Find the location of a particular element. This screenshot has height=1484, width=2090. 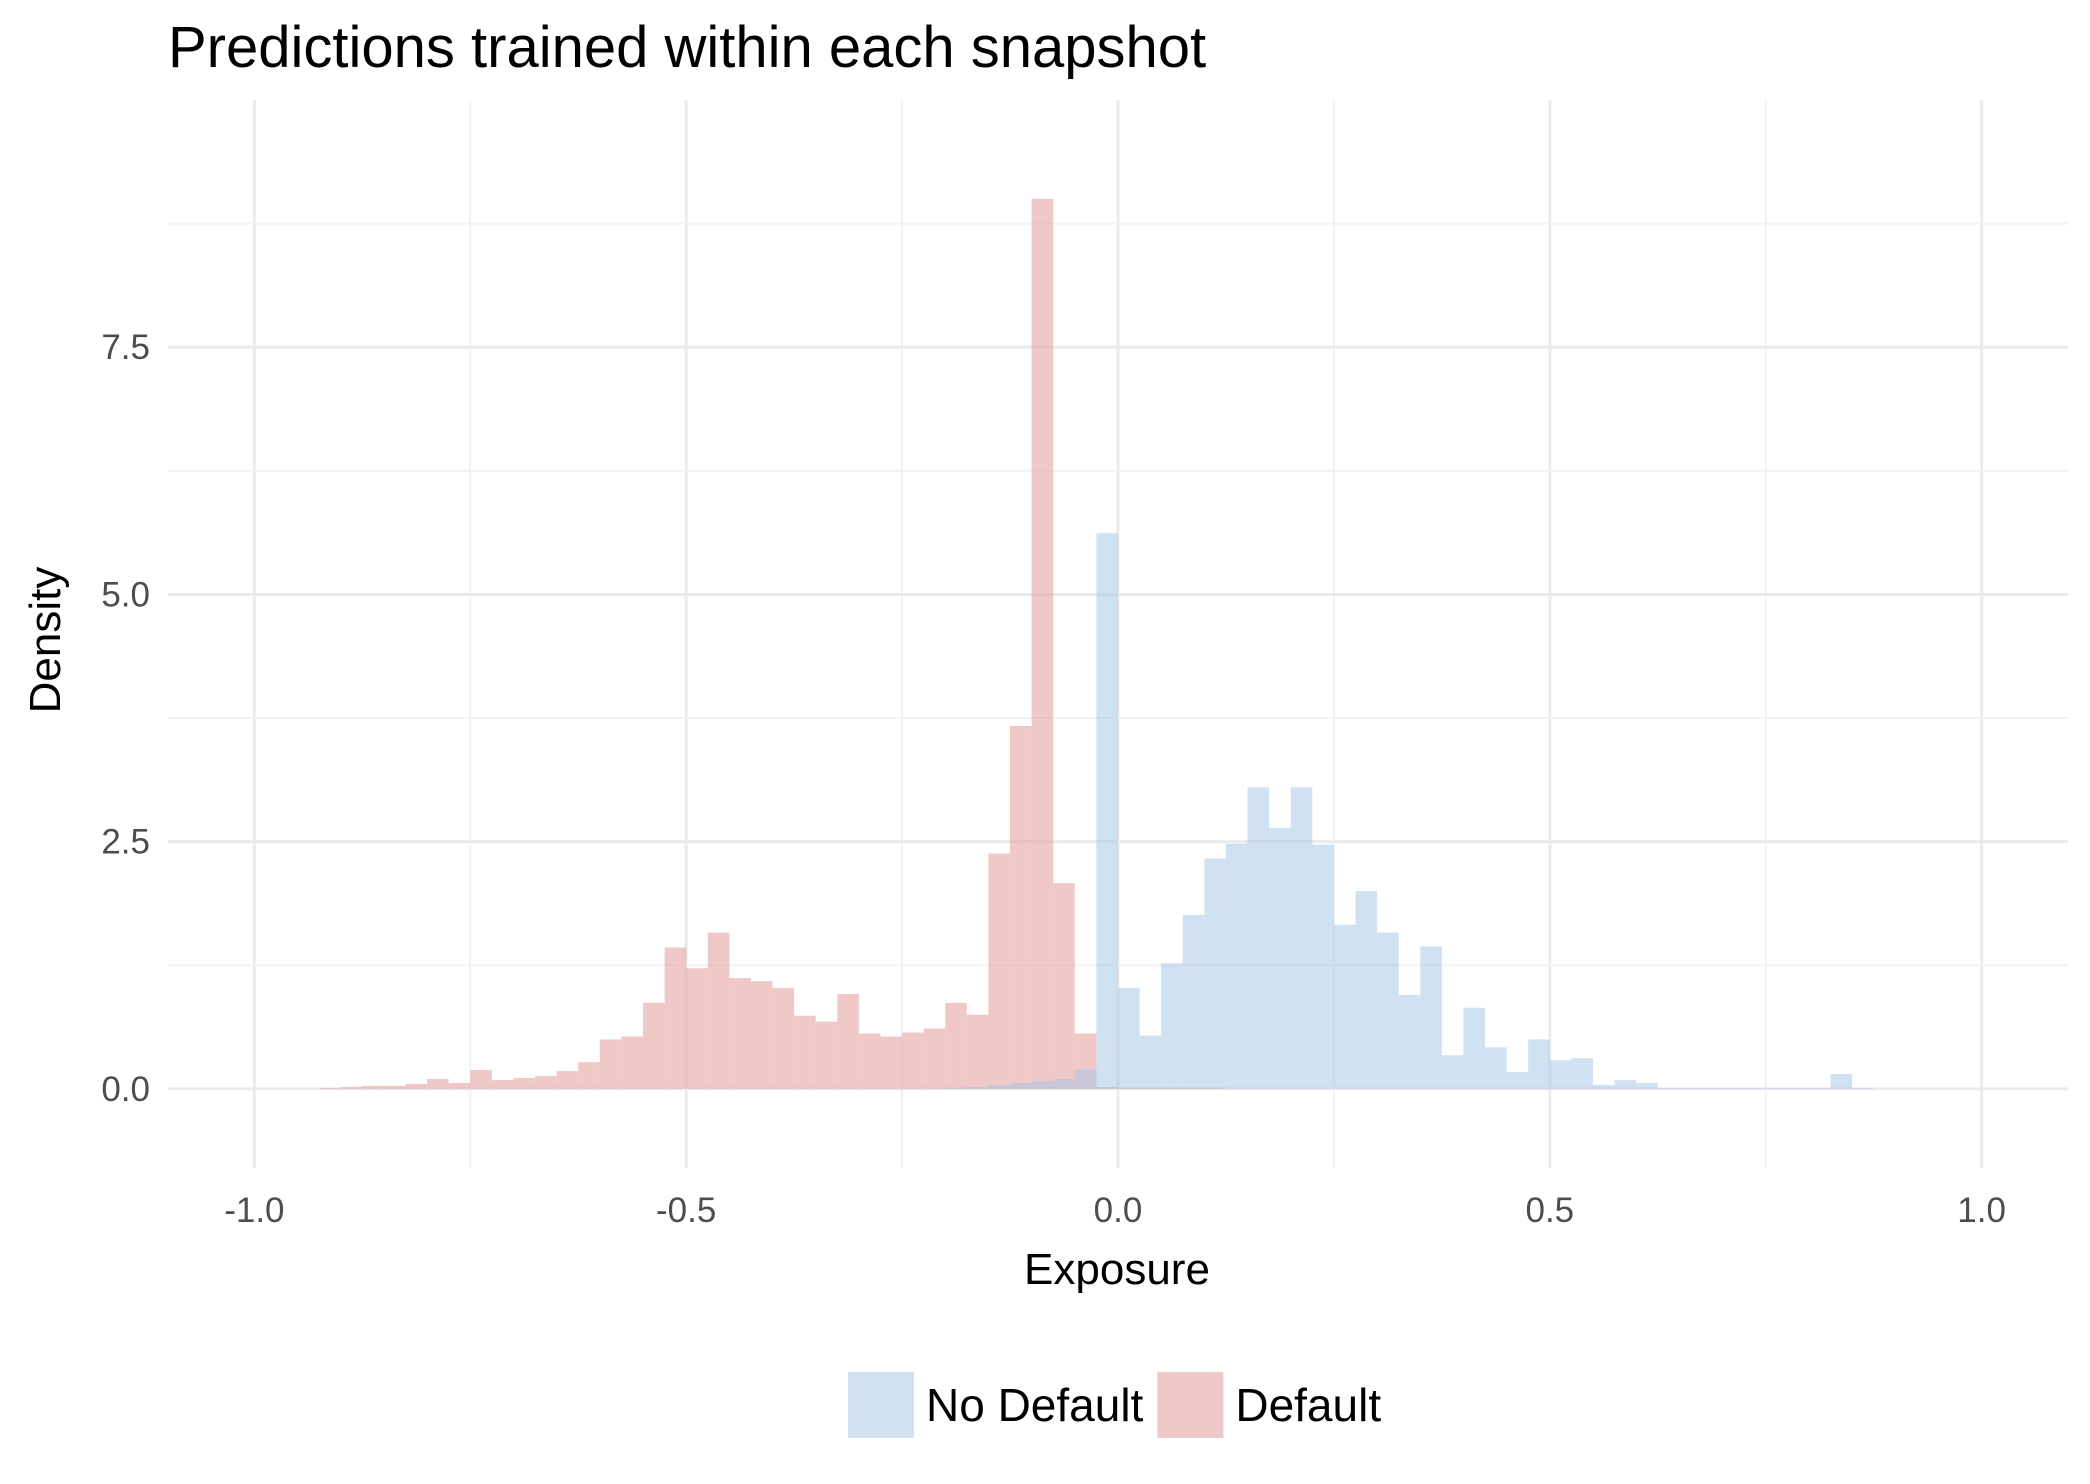

legend-key-default is located at coordinates (1190, 1405).